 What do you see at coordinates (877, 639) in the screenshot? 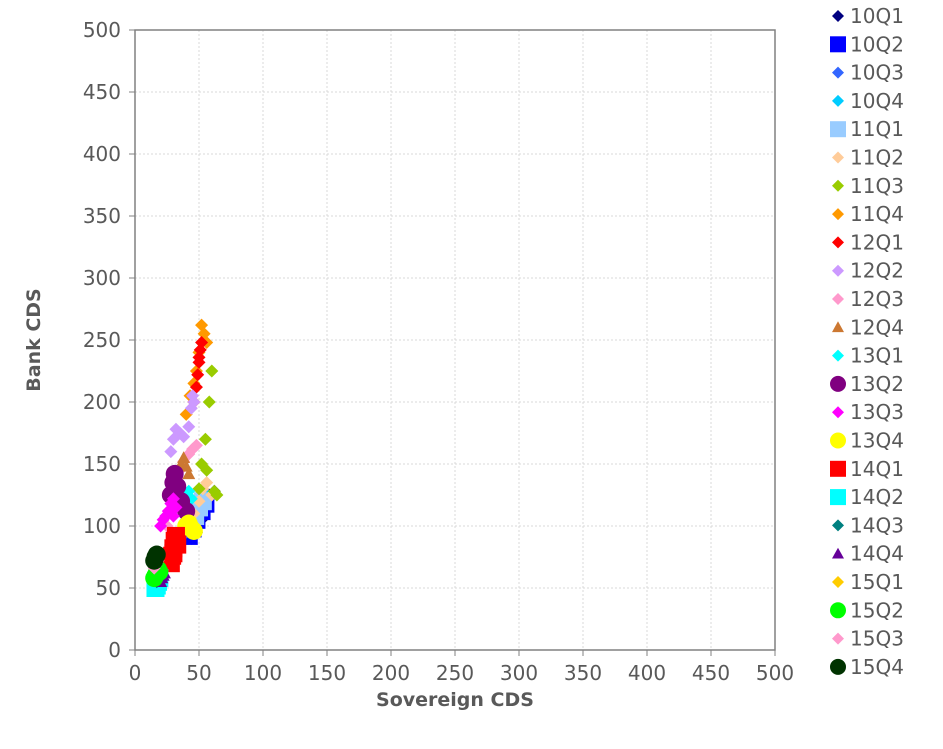
I see `legend-label: 15Q3` at bounding box center [877, 639].